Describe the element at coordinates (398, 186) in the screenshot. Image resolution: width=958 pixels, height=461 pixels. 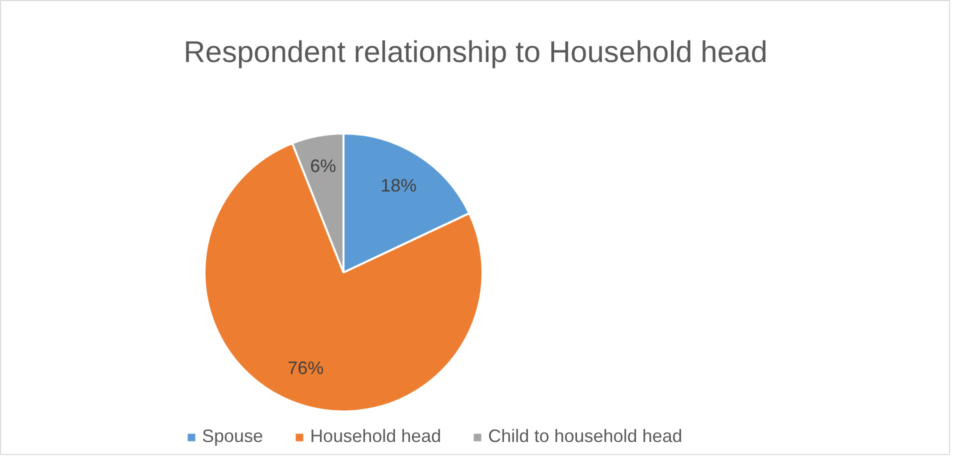
I see `data-label: 18%` at that location.